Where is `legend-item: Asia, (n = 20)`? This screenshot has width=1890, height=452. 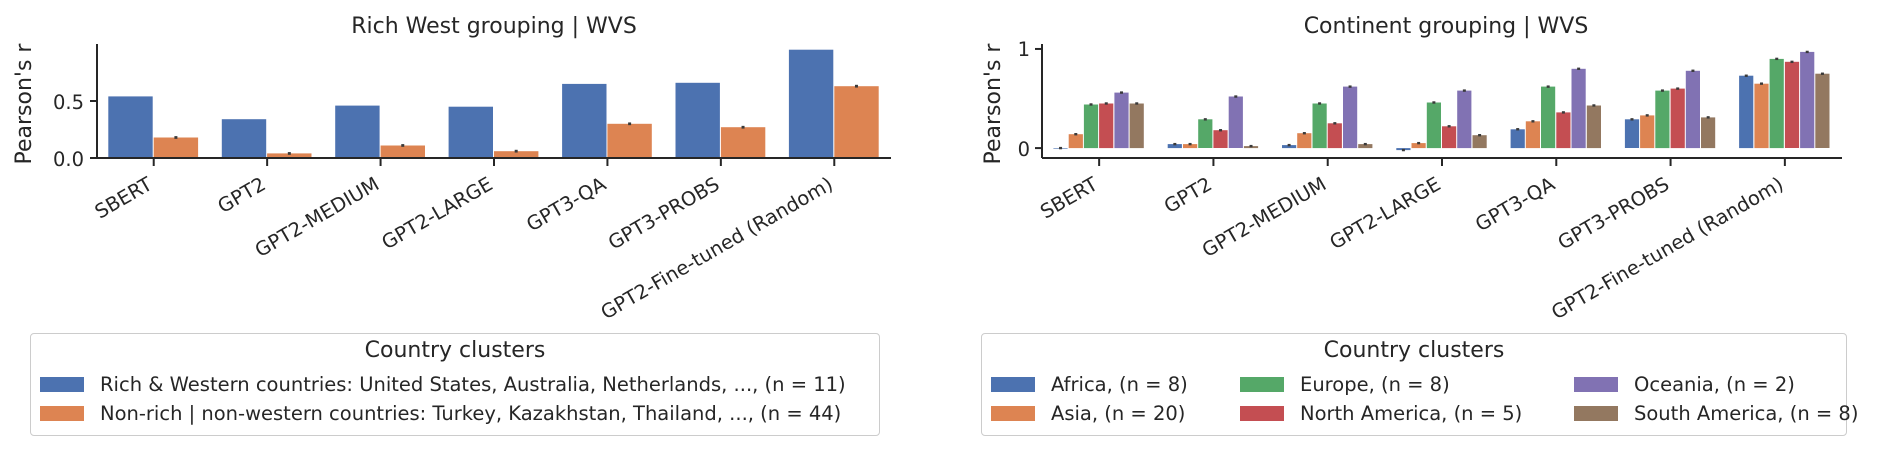 legend-item: Asia, (n = 20) is located at coordinates (1088, 413).